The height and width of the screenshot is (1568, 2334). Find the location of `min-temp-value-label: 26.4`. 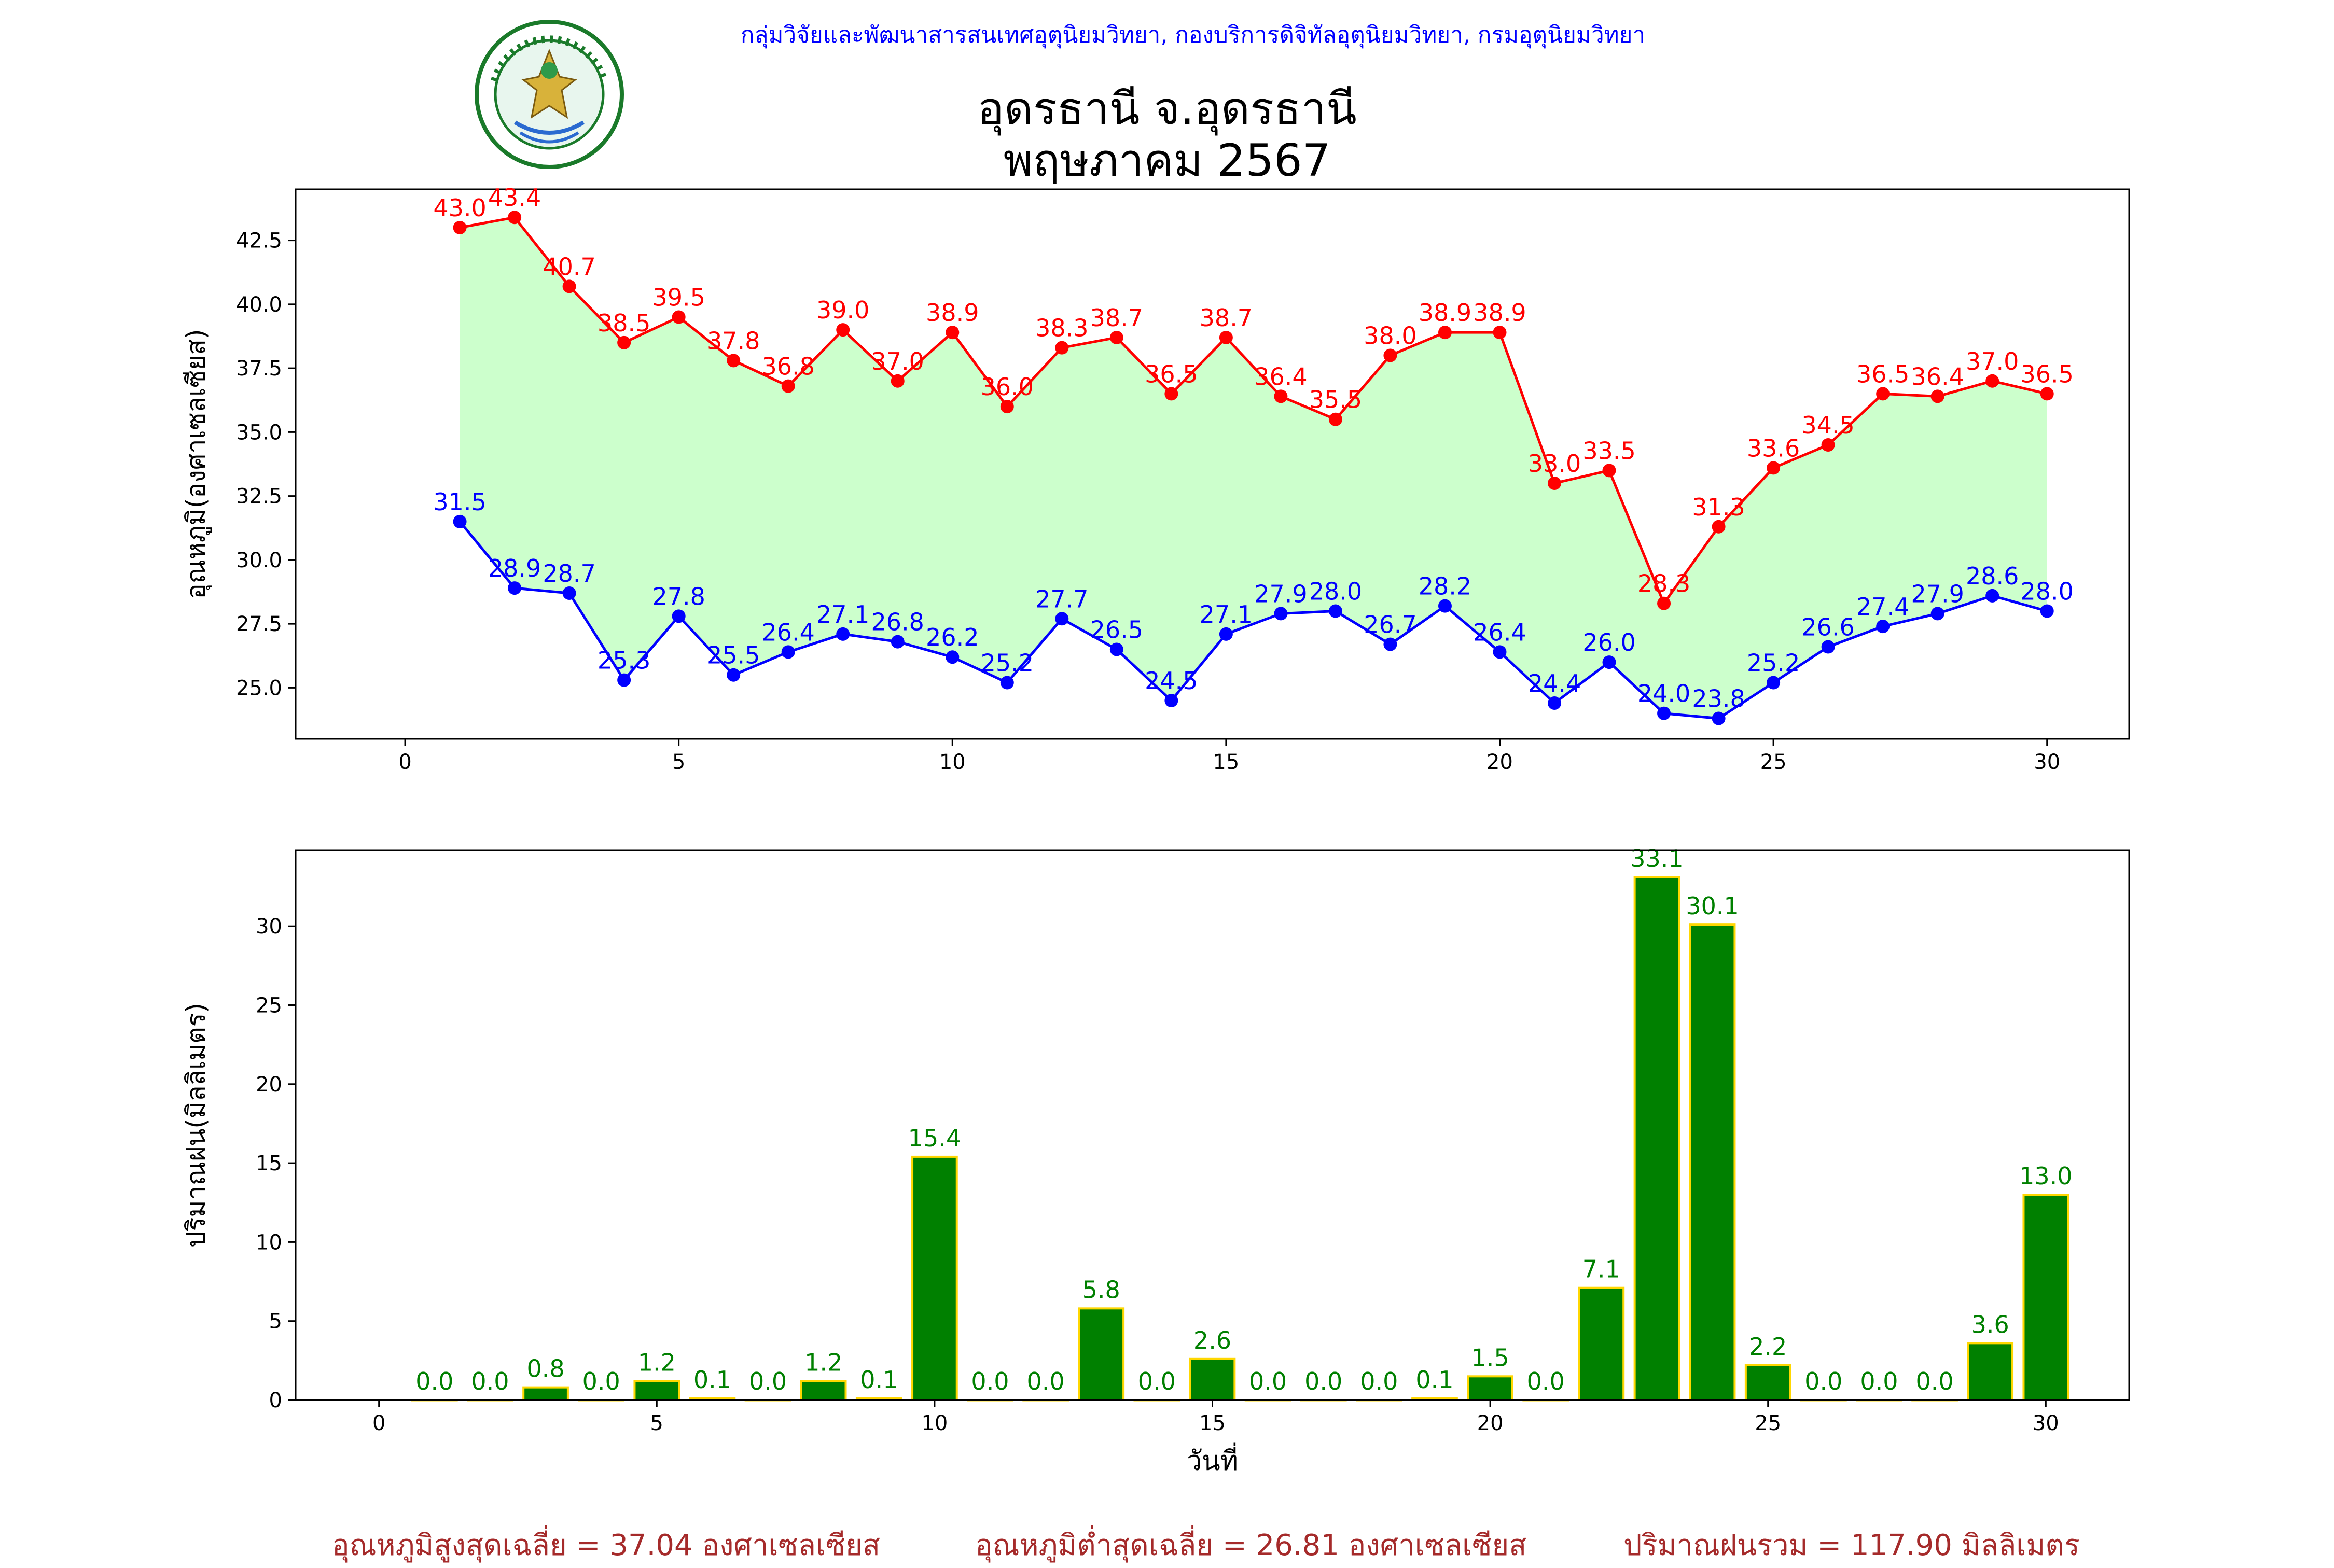

min-temp-value-label: 26.4 is located at coordinates (788, 632).